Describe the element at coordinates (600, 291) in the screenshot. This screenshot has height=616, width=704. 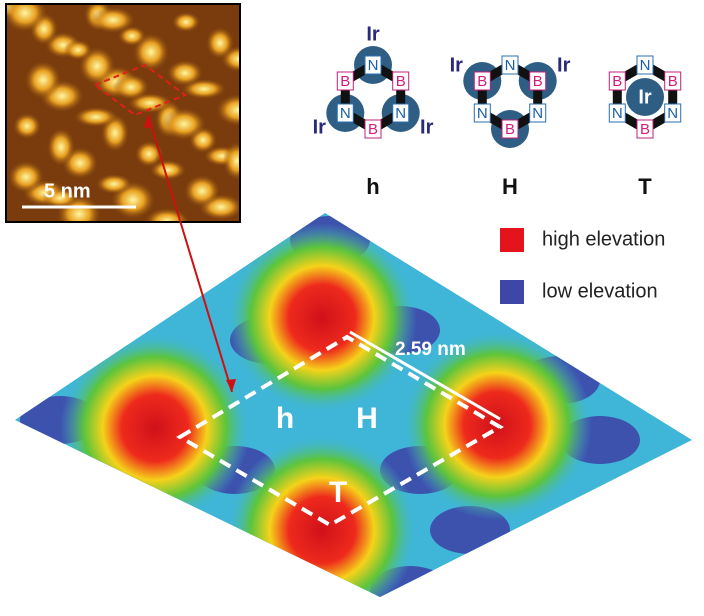
I see `legend-label: low elevation` at that location.